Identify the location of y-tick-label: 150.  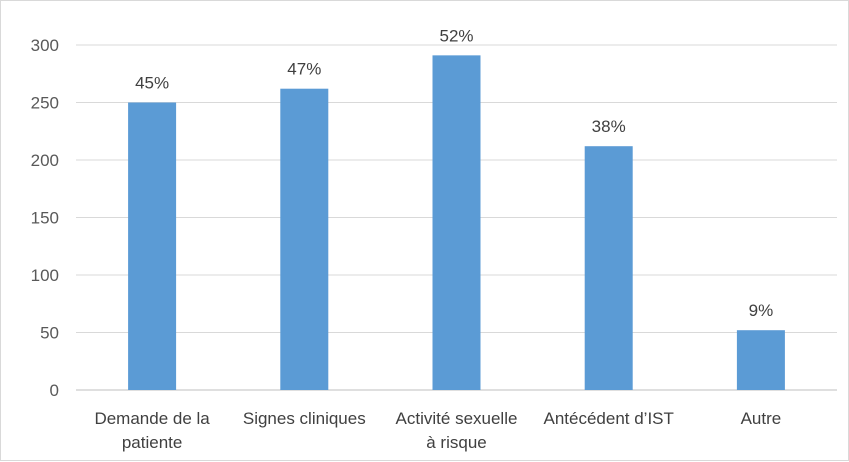
(45, 218).